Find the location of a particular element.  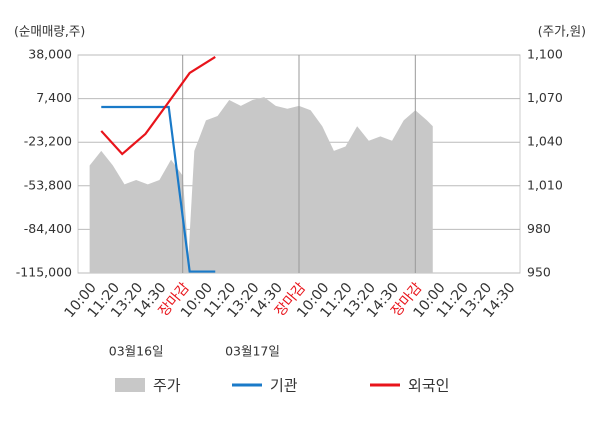

legend-label: 주가 is located at coordinates (167, 386).